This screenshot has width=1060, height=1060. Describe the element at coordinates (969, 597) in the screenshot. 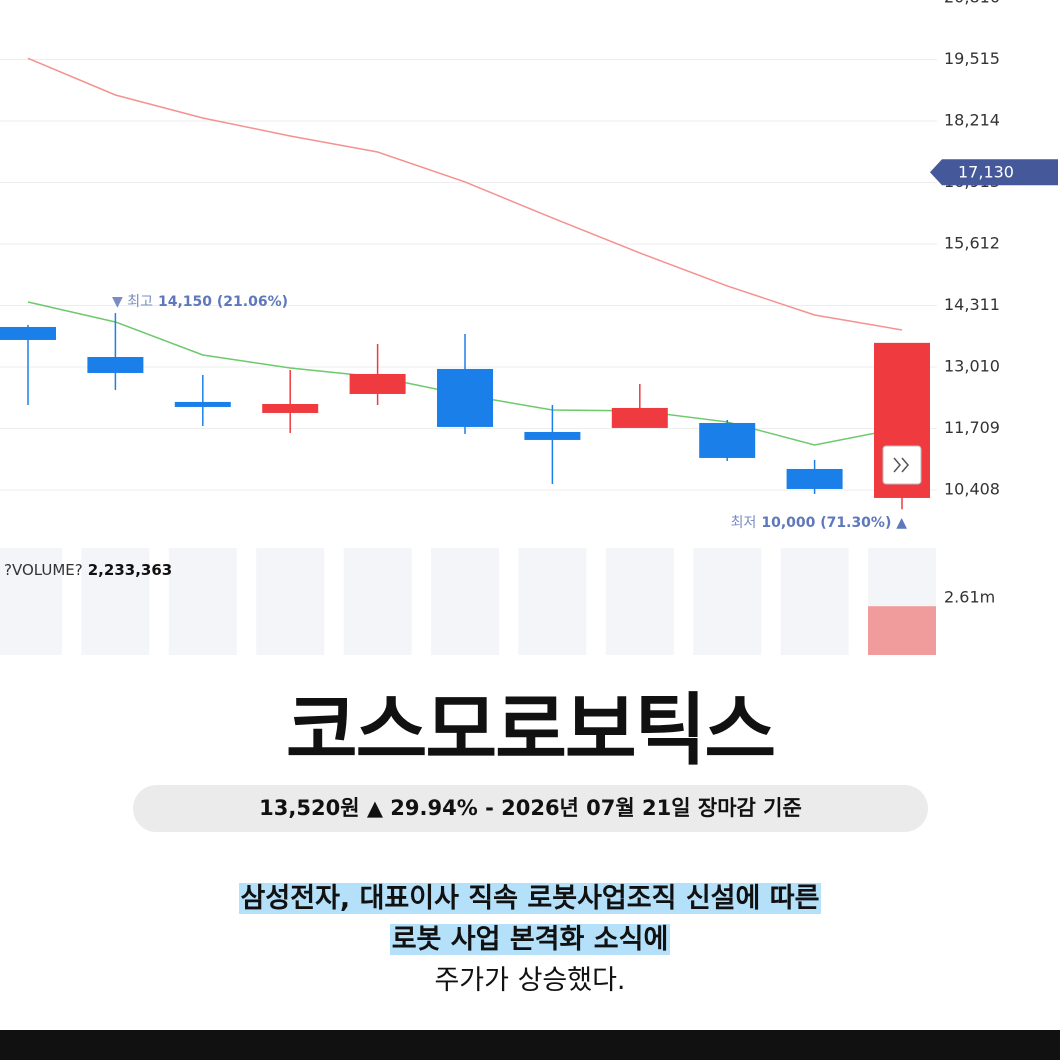

I see `volume-tick-label: 2.61m` at that location.